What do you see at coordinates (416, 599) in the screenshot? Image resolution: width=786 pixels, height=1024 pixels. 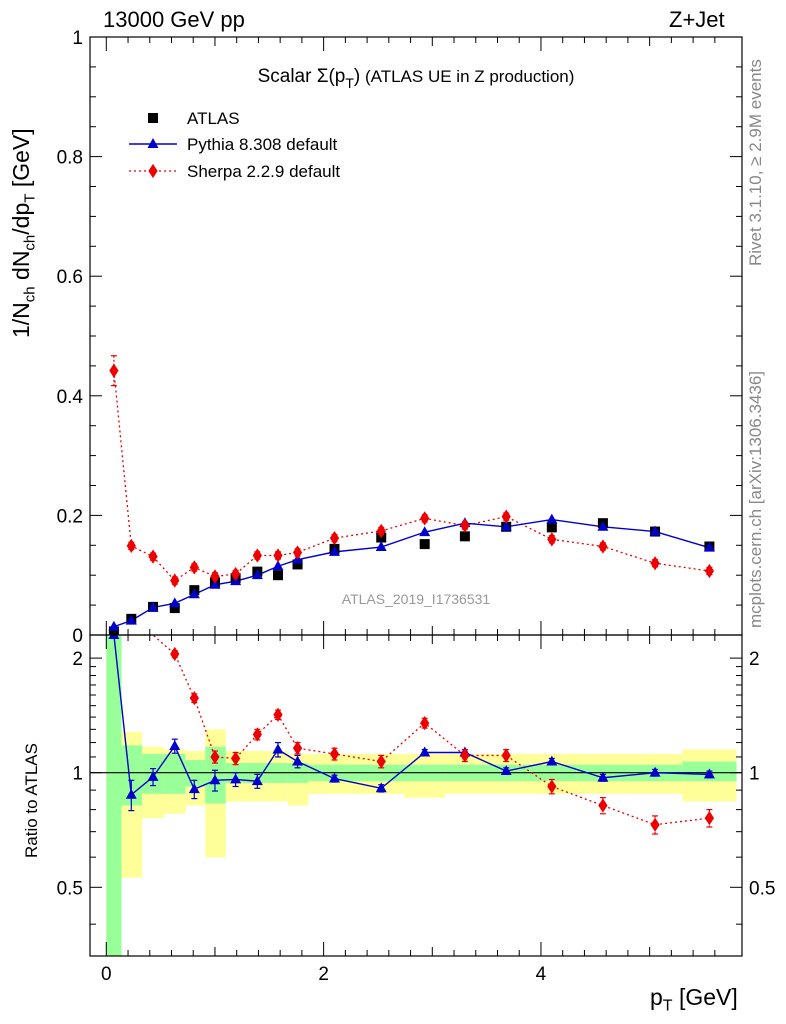 I see `analysis-label: ATLAS_2019_I1736531` at bounding box center [416, 599].